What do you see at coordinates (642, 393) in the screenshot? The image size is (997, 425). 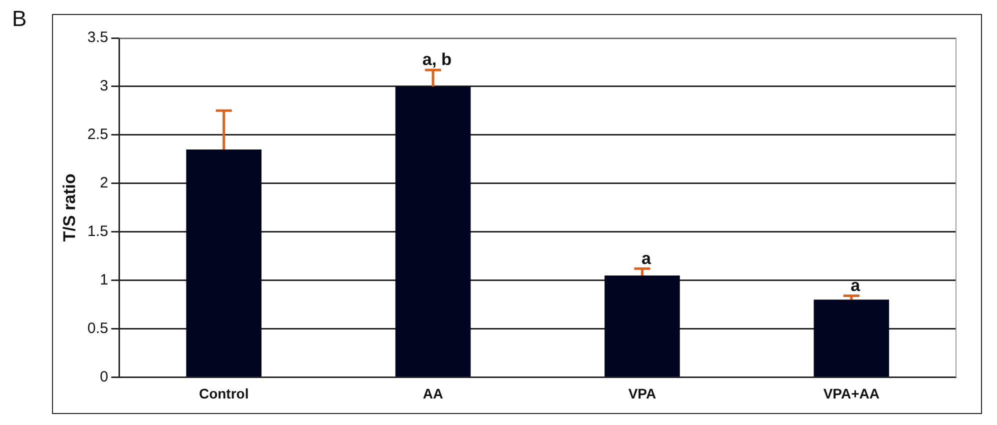 I see `x-tick-label: VPA` at bounding box center [642, 393].